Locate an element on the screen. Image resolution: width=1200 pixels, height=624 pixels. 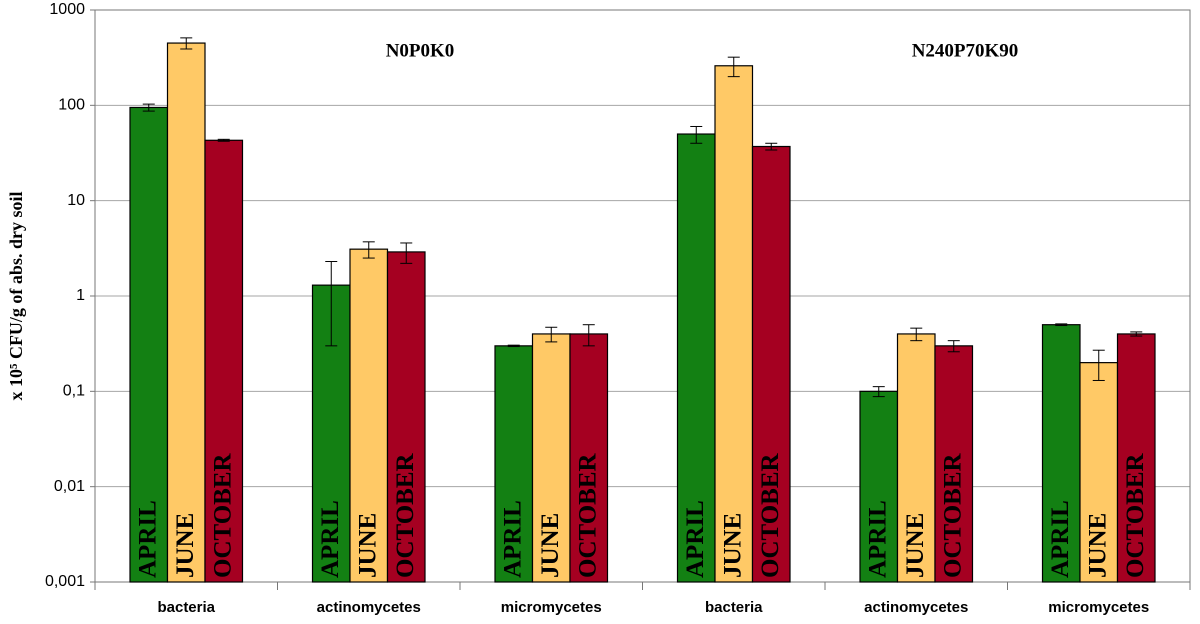
y-tick-label: 1 is located at coordinates (80, 295).